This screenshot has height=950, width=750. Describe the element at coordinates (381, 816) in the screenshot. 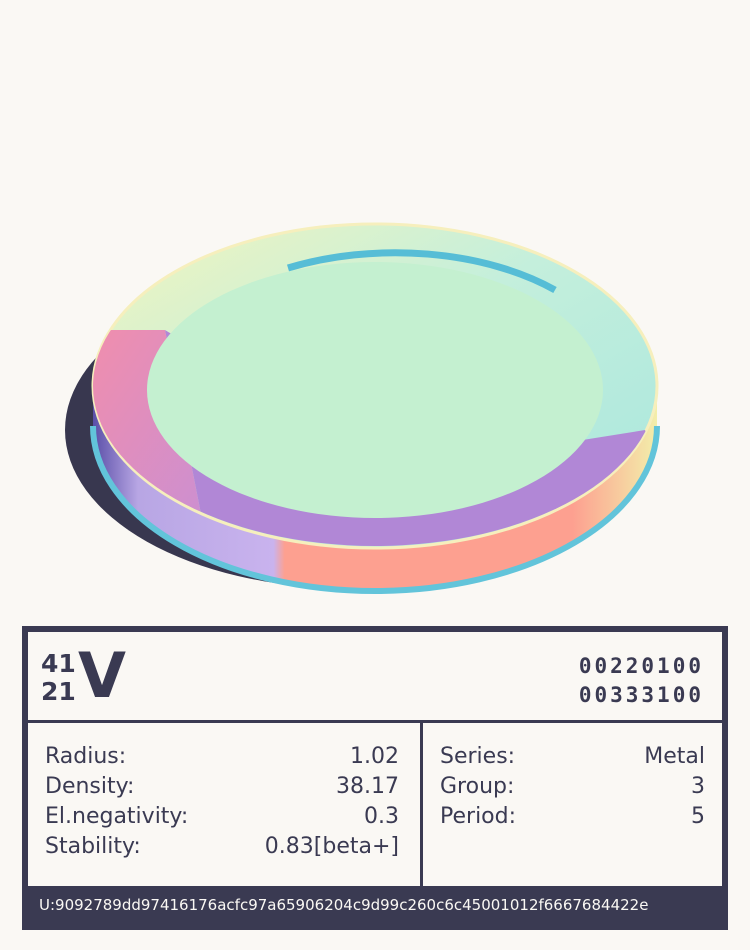

I see `property-value: 0.3` at that location.